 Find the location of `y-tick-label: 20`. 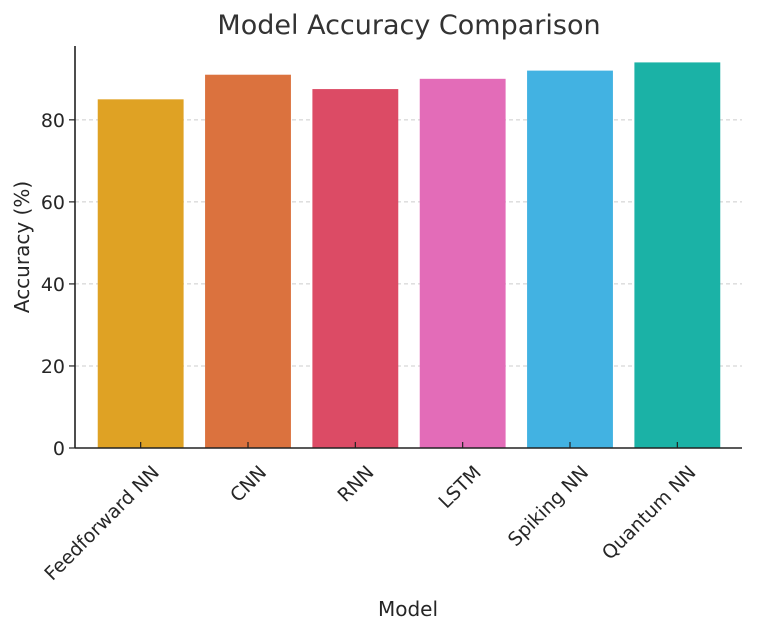

y-tick-label: 20 is located at coordinates (53, 367).